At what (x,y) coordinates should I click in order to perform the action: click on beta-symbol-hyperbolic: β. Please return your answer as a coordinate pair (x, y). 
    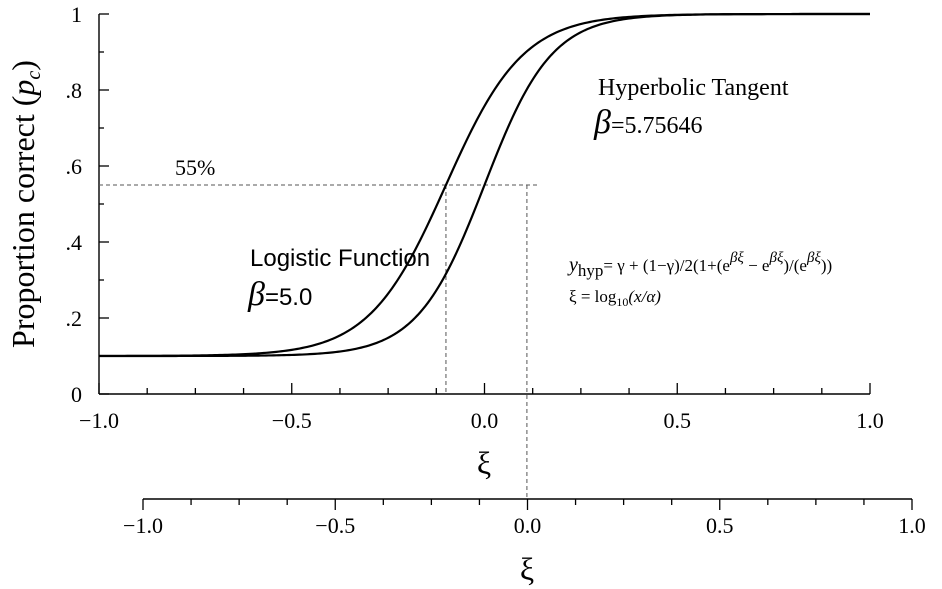
    Looking at the image, I should click on (602, 122).